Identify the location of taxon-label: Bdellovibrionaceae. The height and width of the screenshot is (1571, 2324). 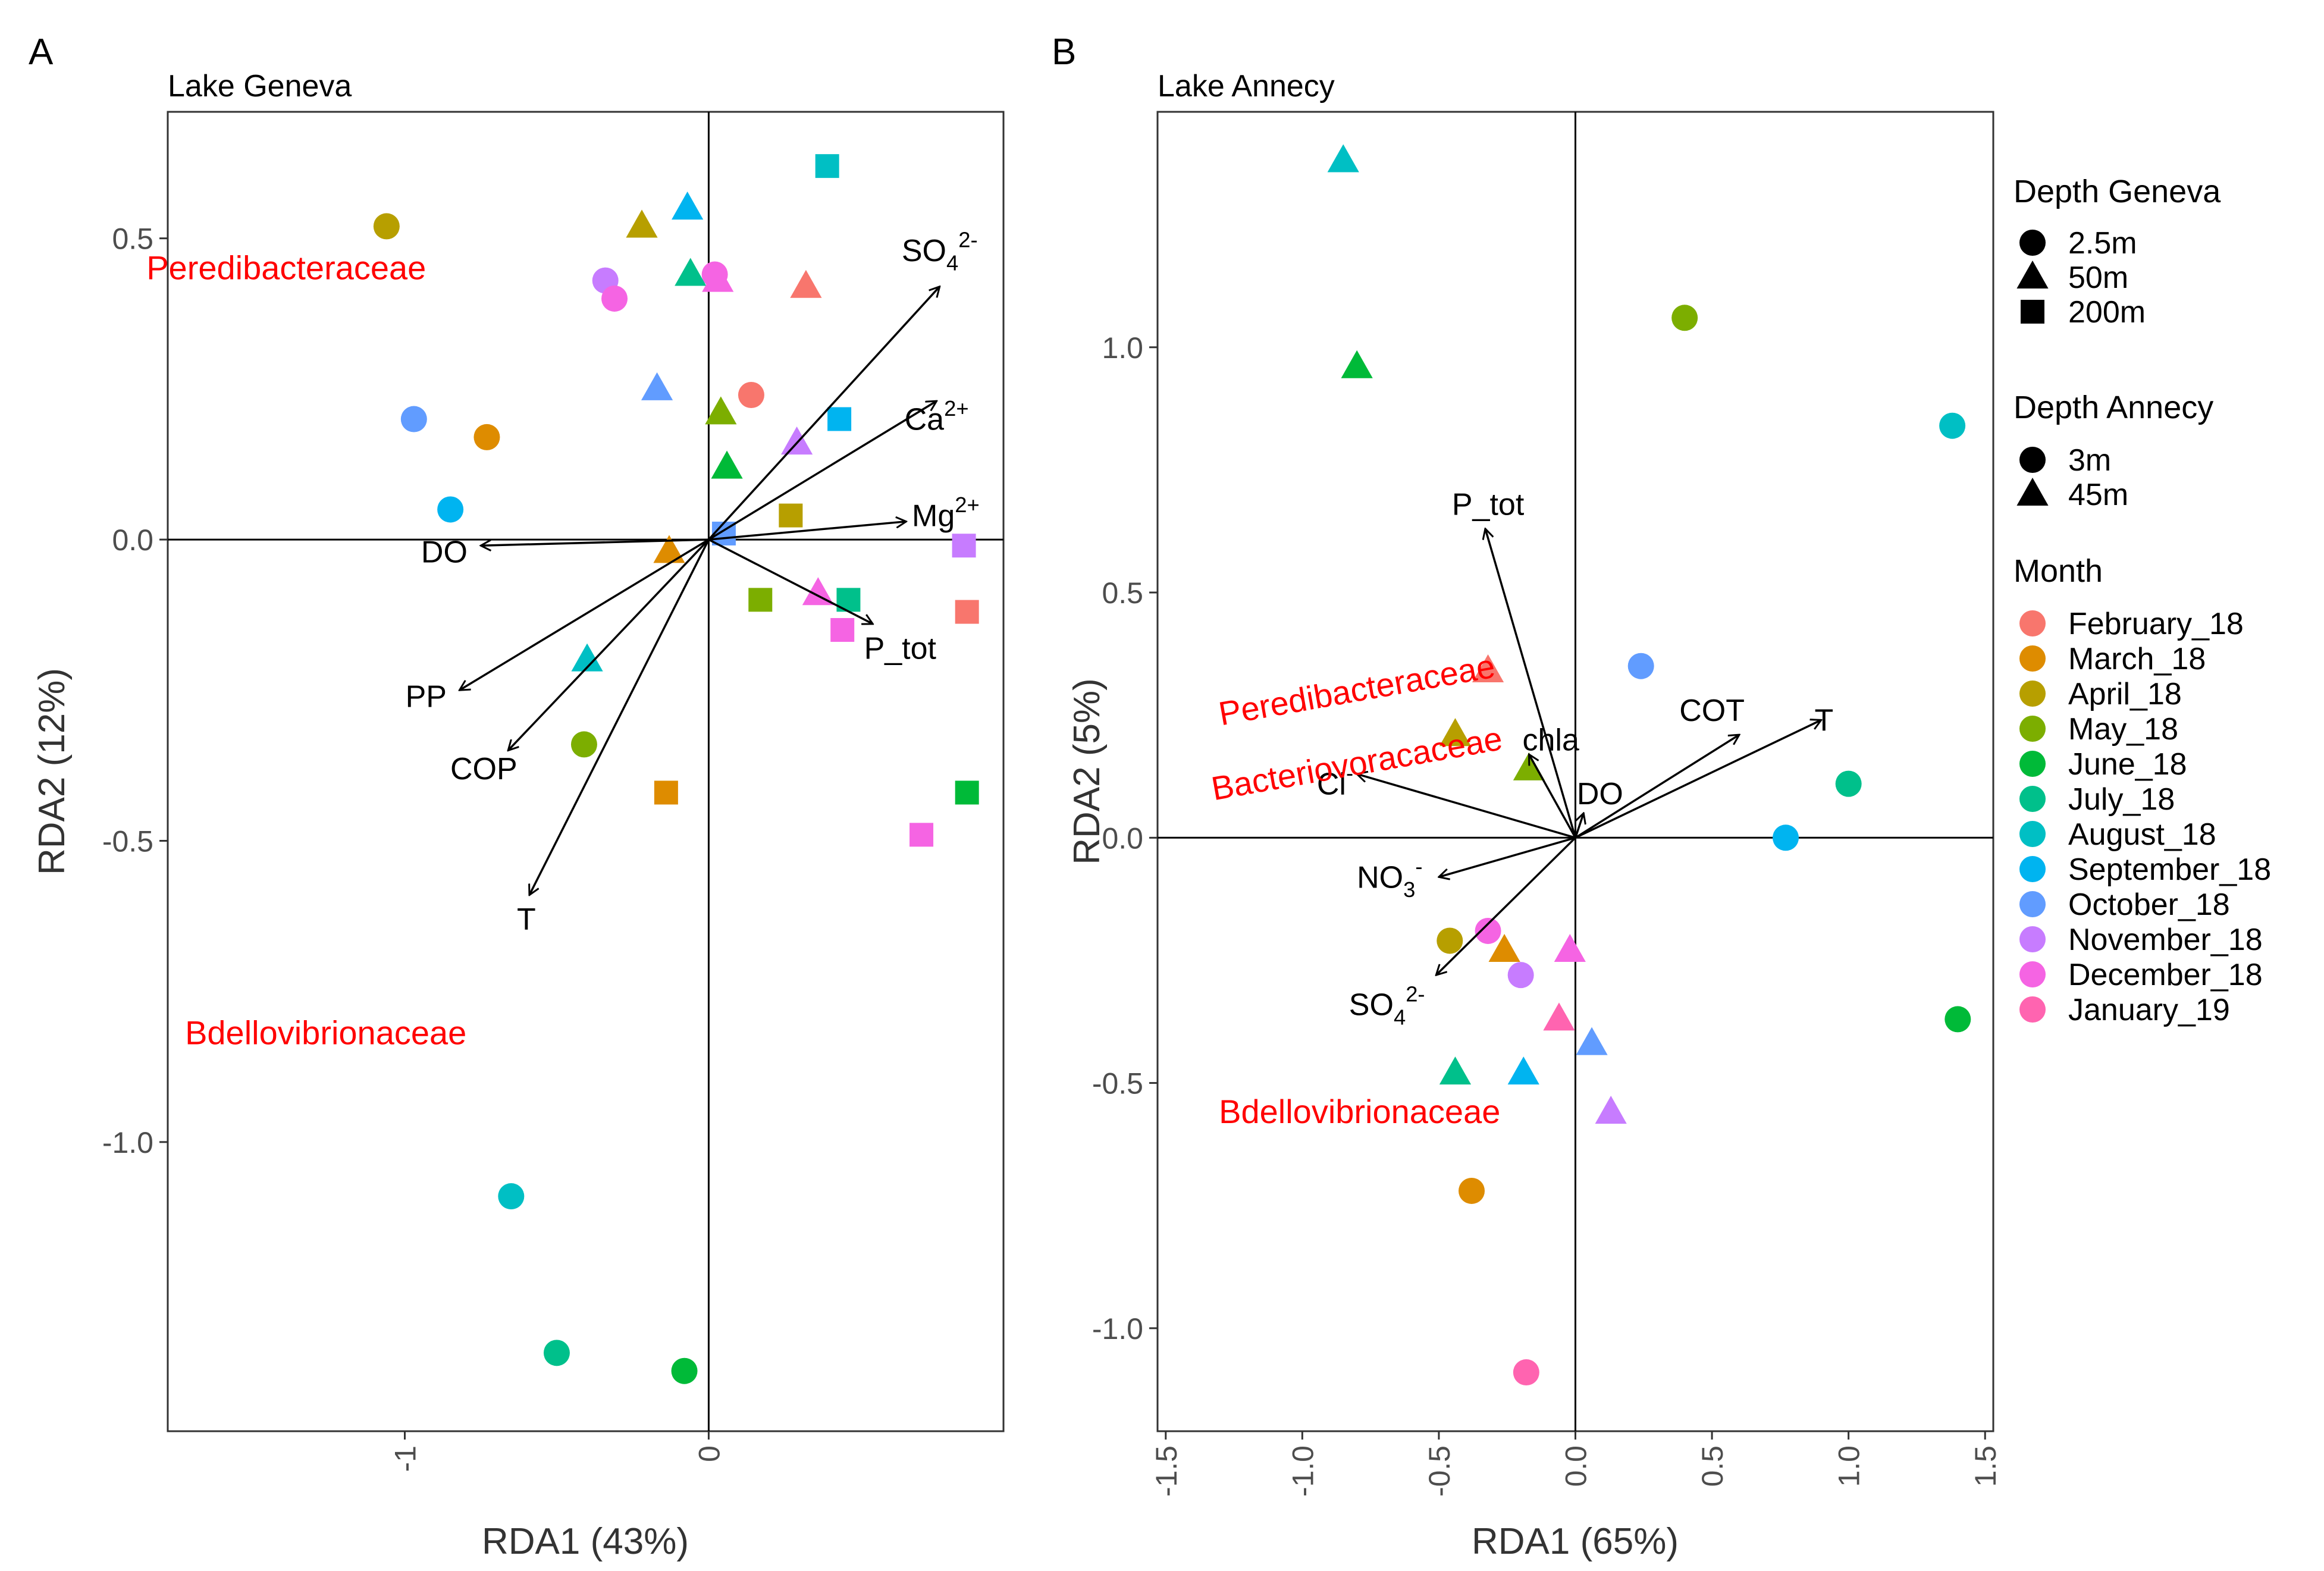
(1359, 1111).